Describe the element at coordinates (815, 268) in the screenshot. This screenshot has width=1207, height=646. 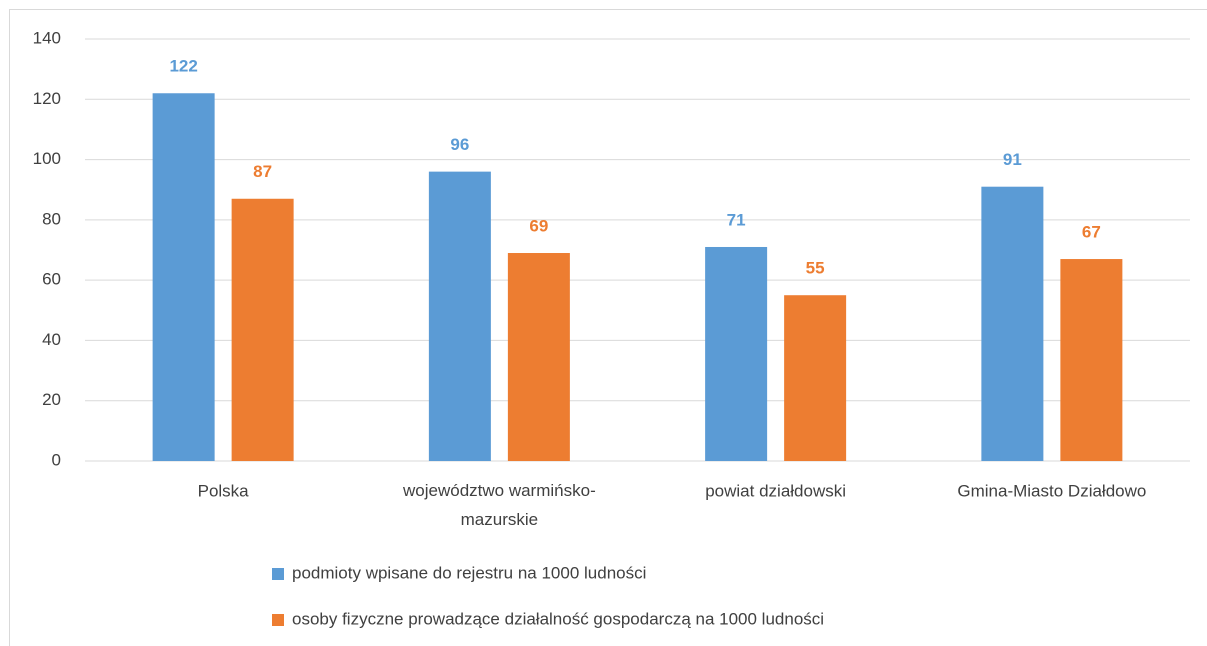
I see `data-label: 55` at that location.